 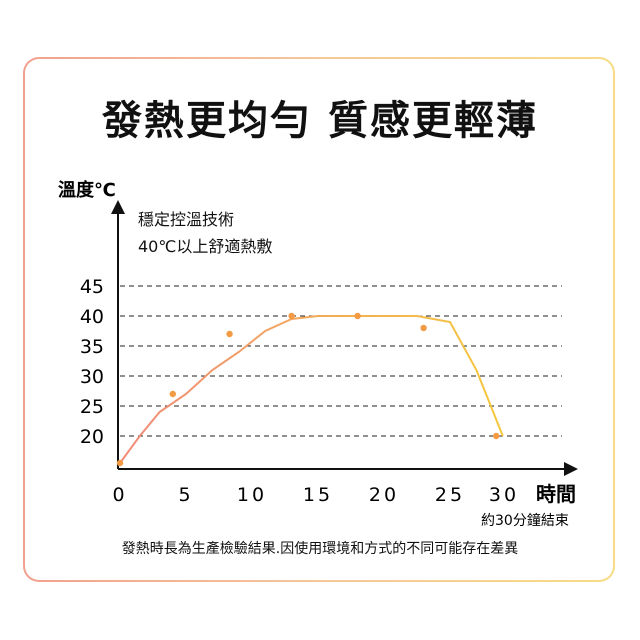 What do you see at coordinates (525, 520) in the screenshot?
I see `x-axis-note: 約30分鐘結束` at bounding box center [525, 520].